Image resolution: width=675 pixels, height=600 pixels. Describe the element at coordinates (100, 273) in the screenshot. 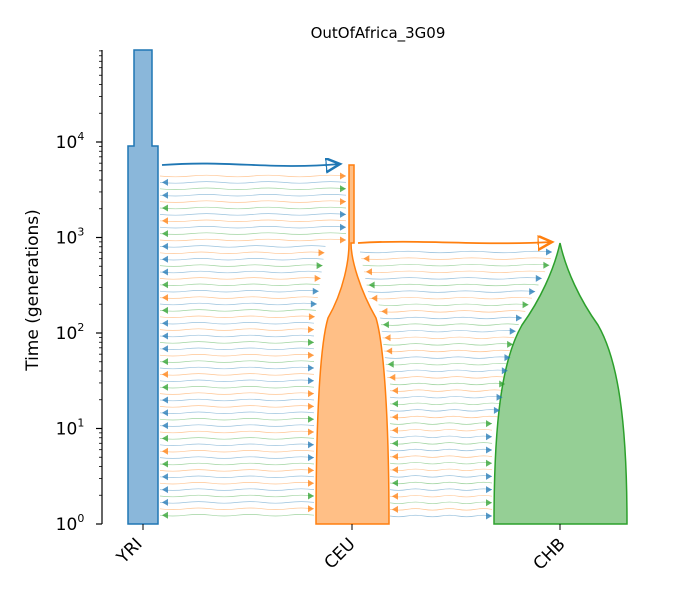

I see `y-minor-ticks` at that location.